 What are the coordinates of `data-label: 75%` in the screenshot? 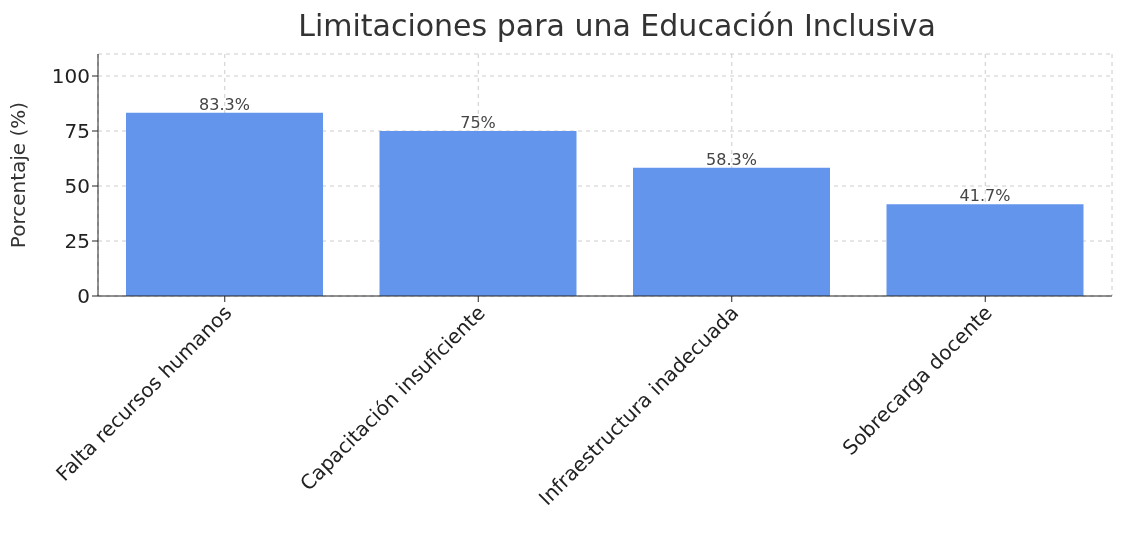 It's located at (478, 122).